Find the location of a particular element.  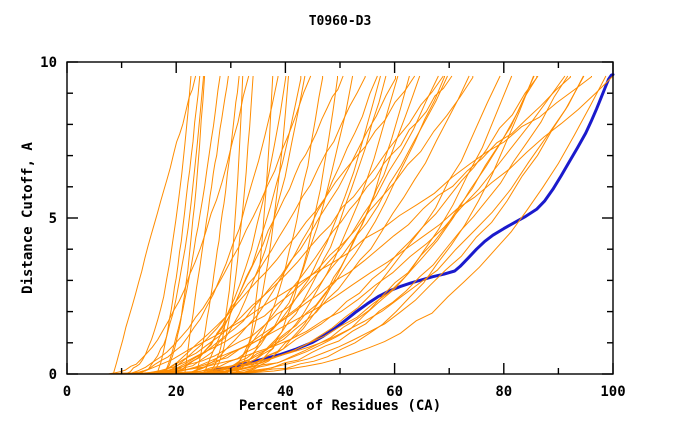

x-tick-label: 20 is located at coordinates (176, 392).